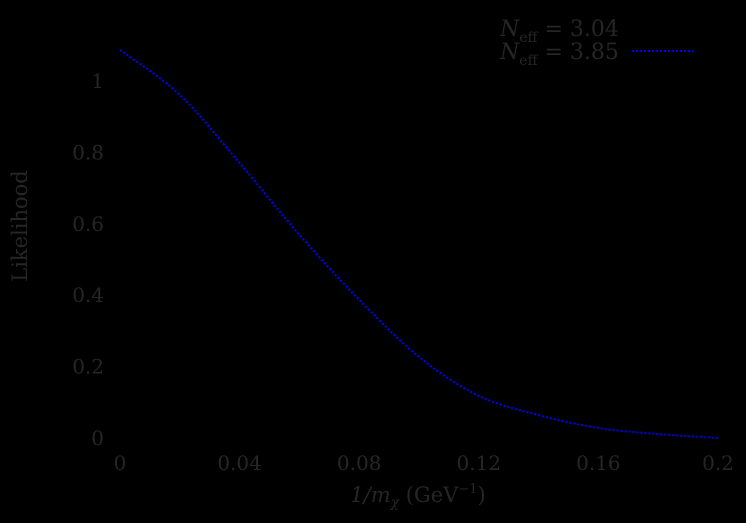 The width and height of the screenshot is (746, 523). Describe the element at coordinates (718, 463) in the screenshot. I see `x-tick-label: 0.2` at that location.